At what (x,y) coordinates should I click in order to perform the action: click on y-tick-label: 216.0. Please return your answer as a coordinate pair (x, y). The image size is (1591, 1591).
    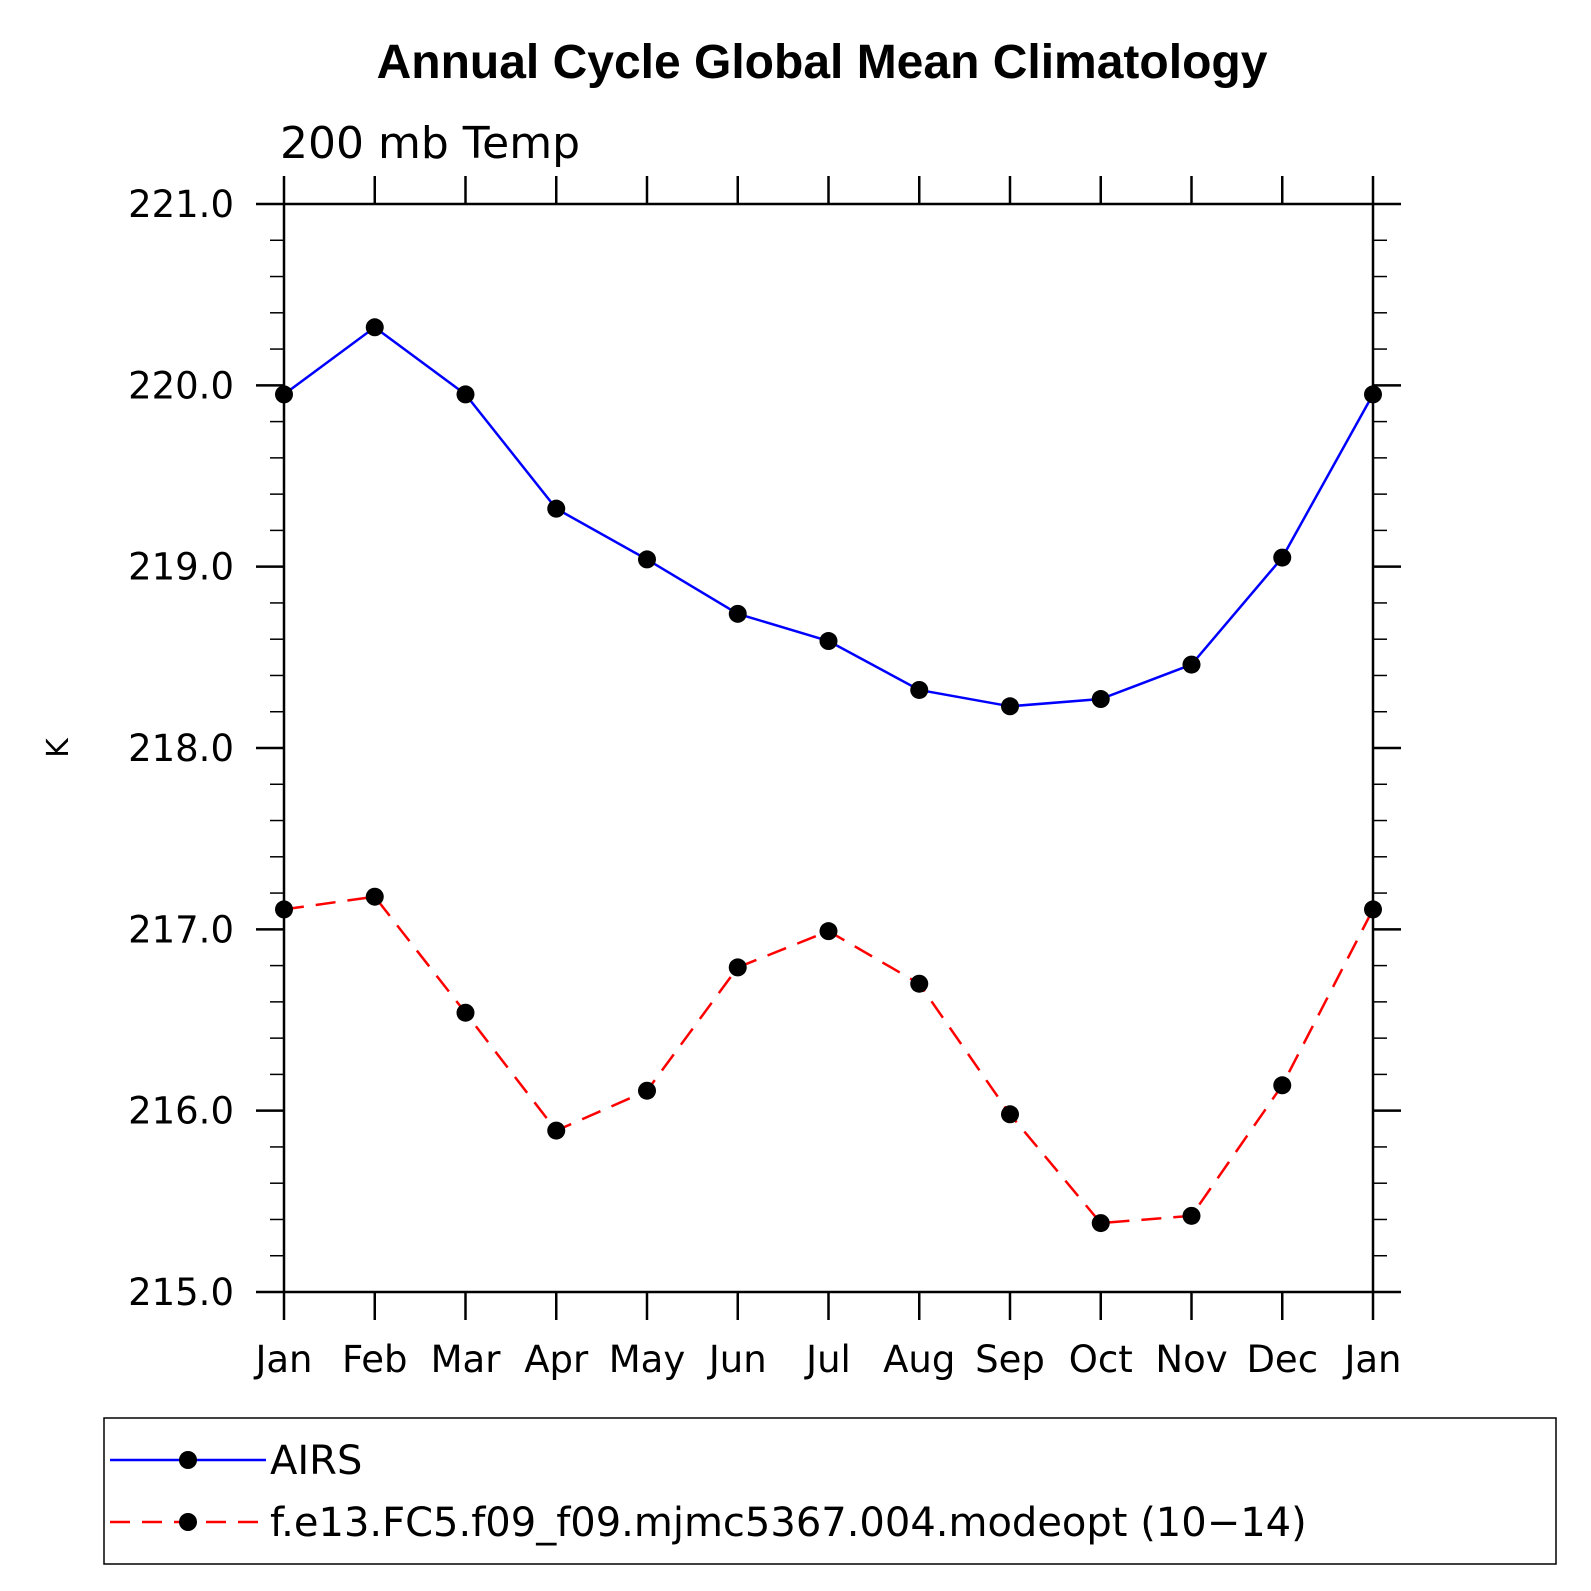
    Looking at the image, I should click on (181, 1111).